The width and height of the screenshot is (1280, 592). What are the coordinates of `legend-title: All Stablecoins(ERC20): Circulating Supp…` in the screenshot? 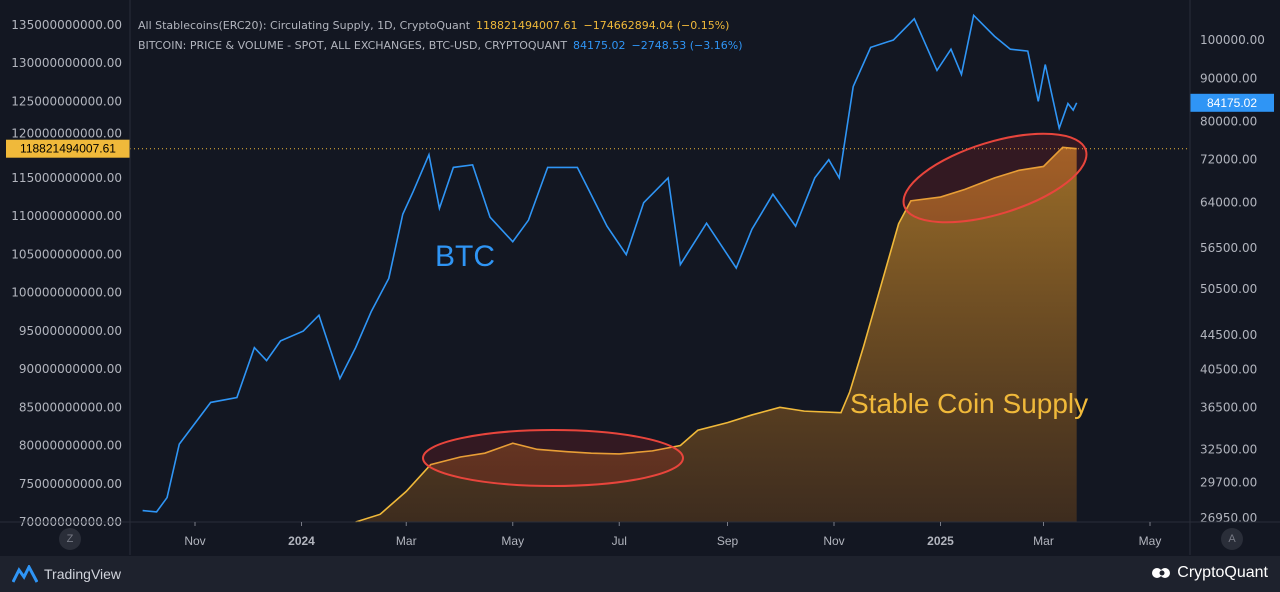 It's located at (304, 25).